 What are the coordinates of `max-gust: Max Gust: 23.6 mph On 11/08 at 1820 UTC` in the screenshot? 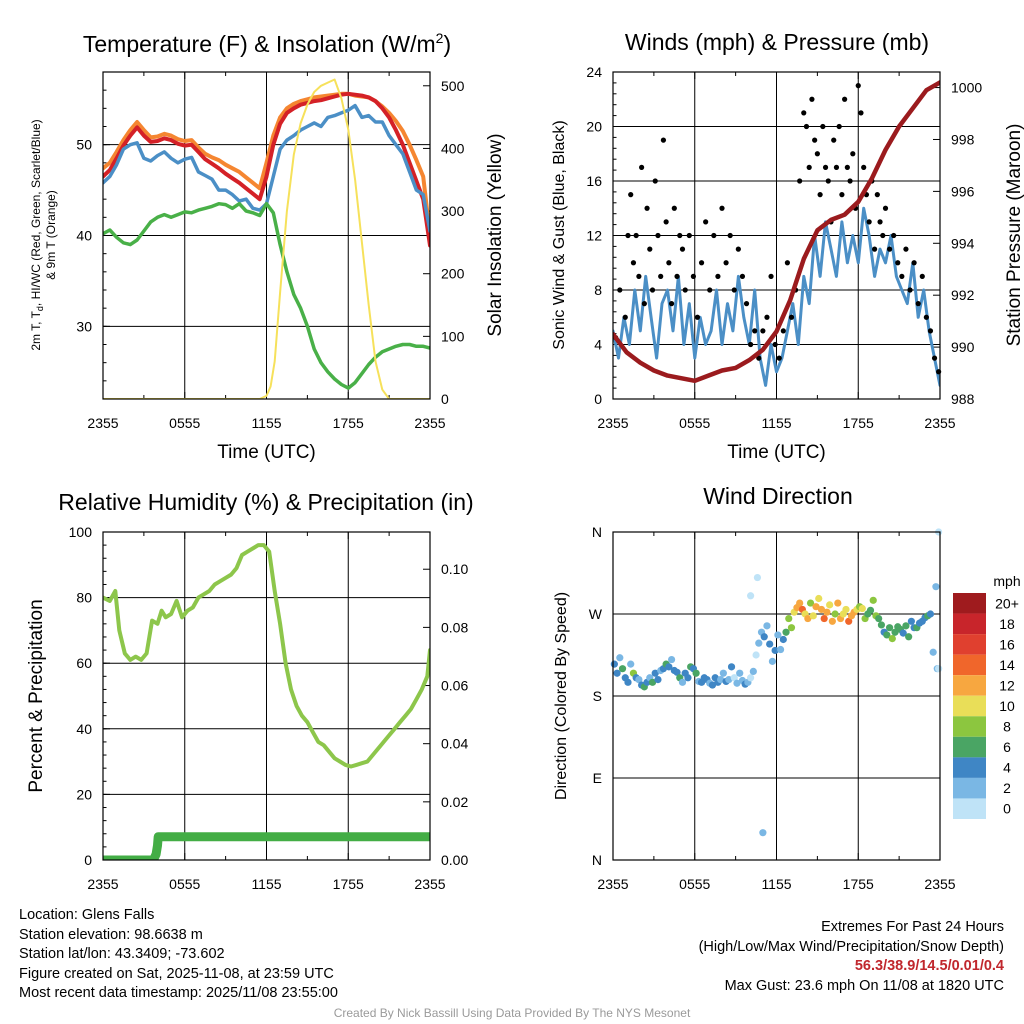 It's located at (864, 985).